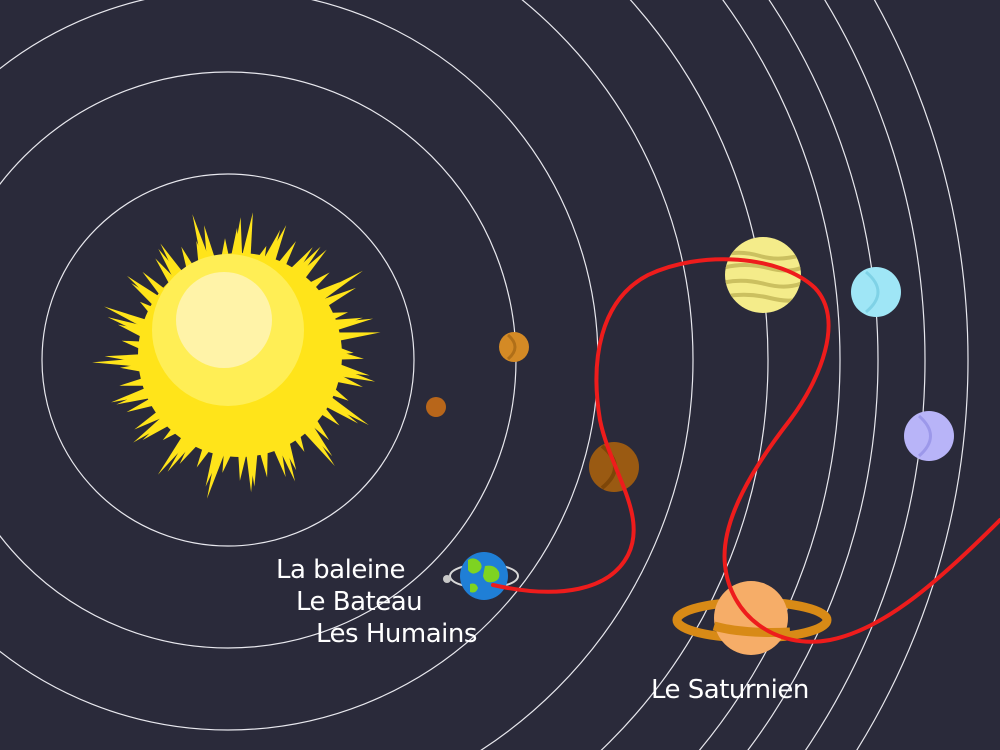 The image size is (1000, 750). Describe the element at coordinates (752, 618) in the screenshot. I see `saturn` at that location.